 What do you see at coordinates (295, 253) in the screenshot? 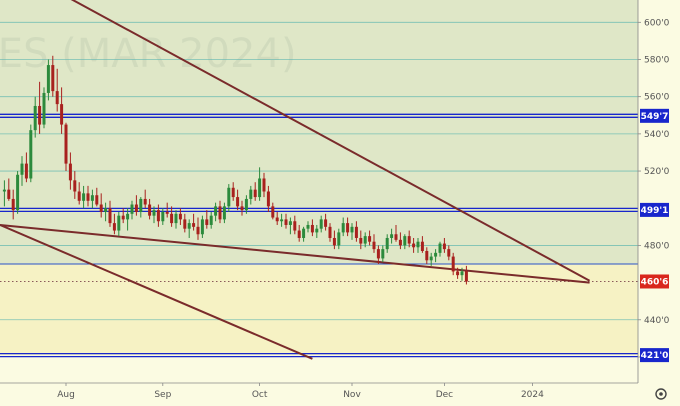
I see `trend-line` at bounding box center [295, 253].